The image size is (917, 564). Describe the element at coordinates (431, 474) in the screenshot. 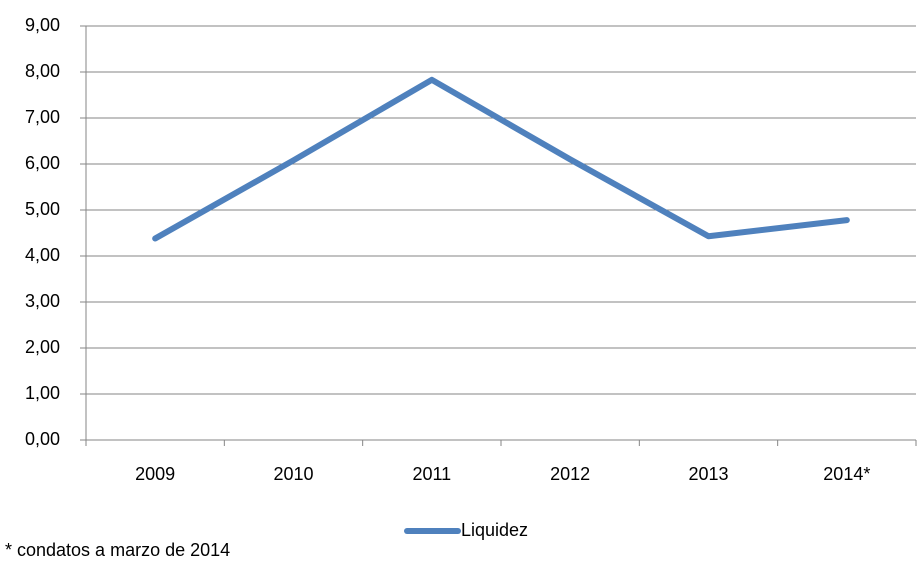

I see `x-tick-label: 2011` at that location.